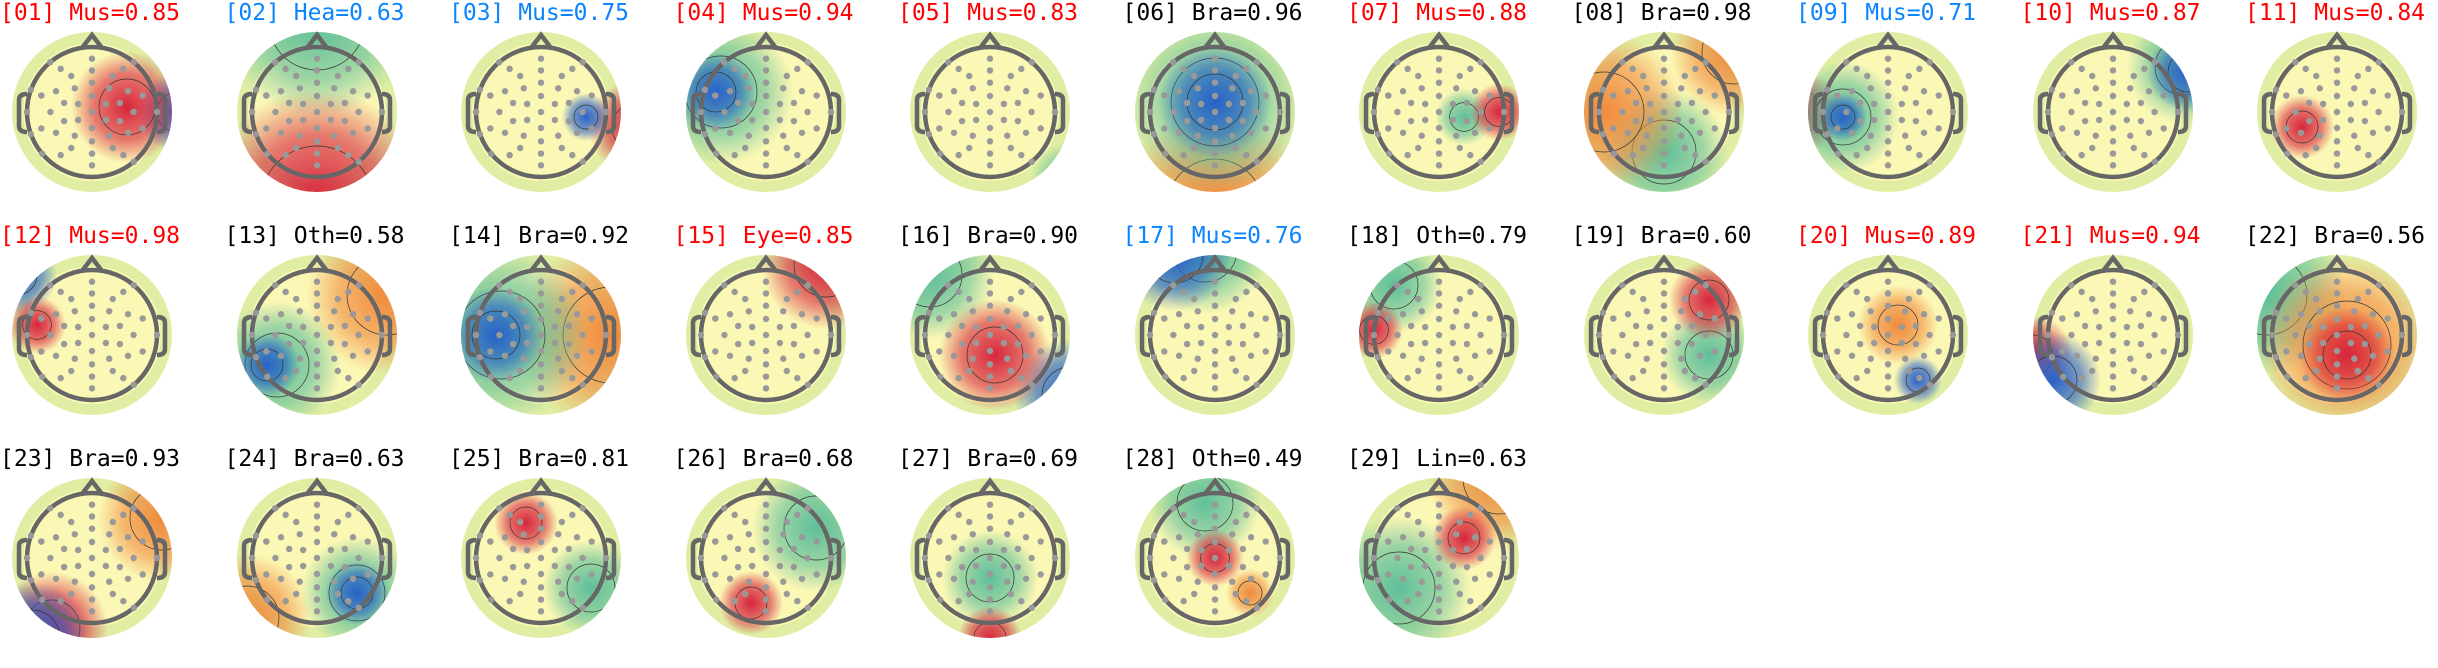 This screenshot has height=668, width=2438. Describe the element at coordinates (1437, 236) in the screenshot. I see `component-title: [18] Oth=0.79` at that location.